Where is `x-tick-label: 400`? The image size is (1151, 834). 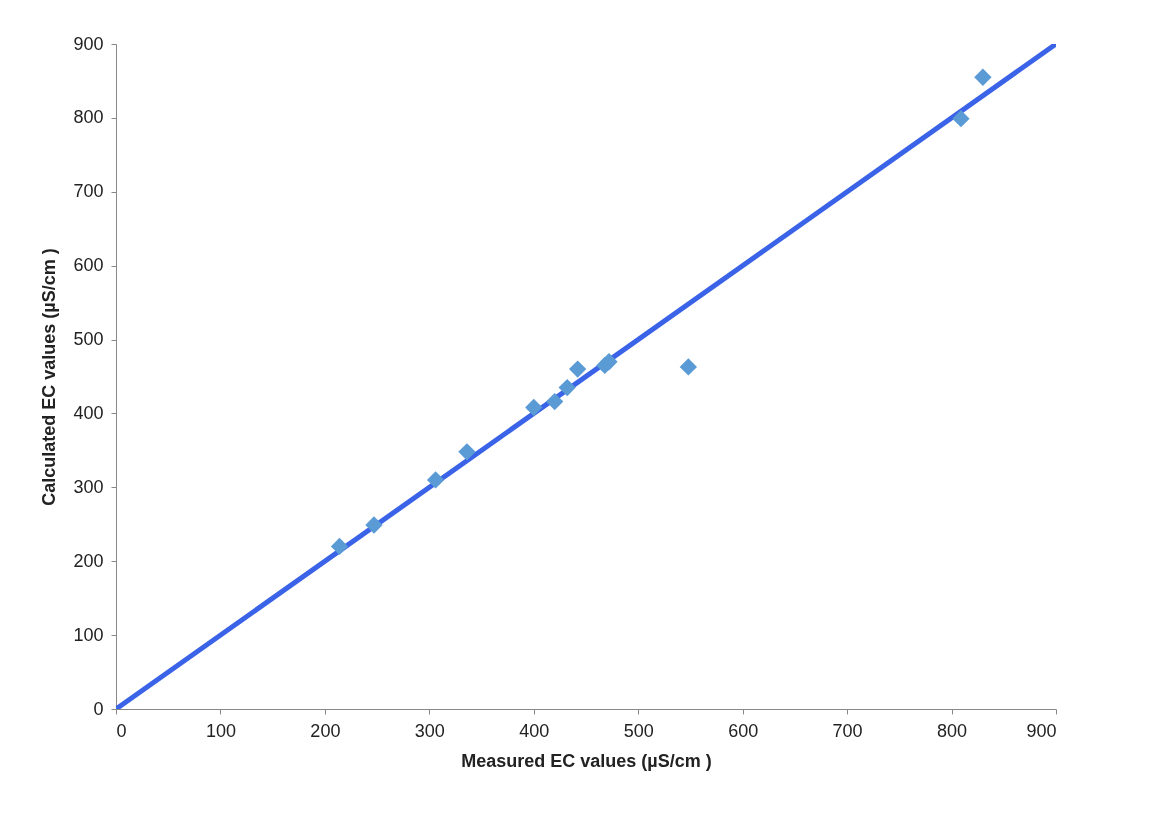
x-tick-label: 400 is located at coordinates (534, 730).